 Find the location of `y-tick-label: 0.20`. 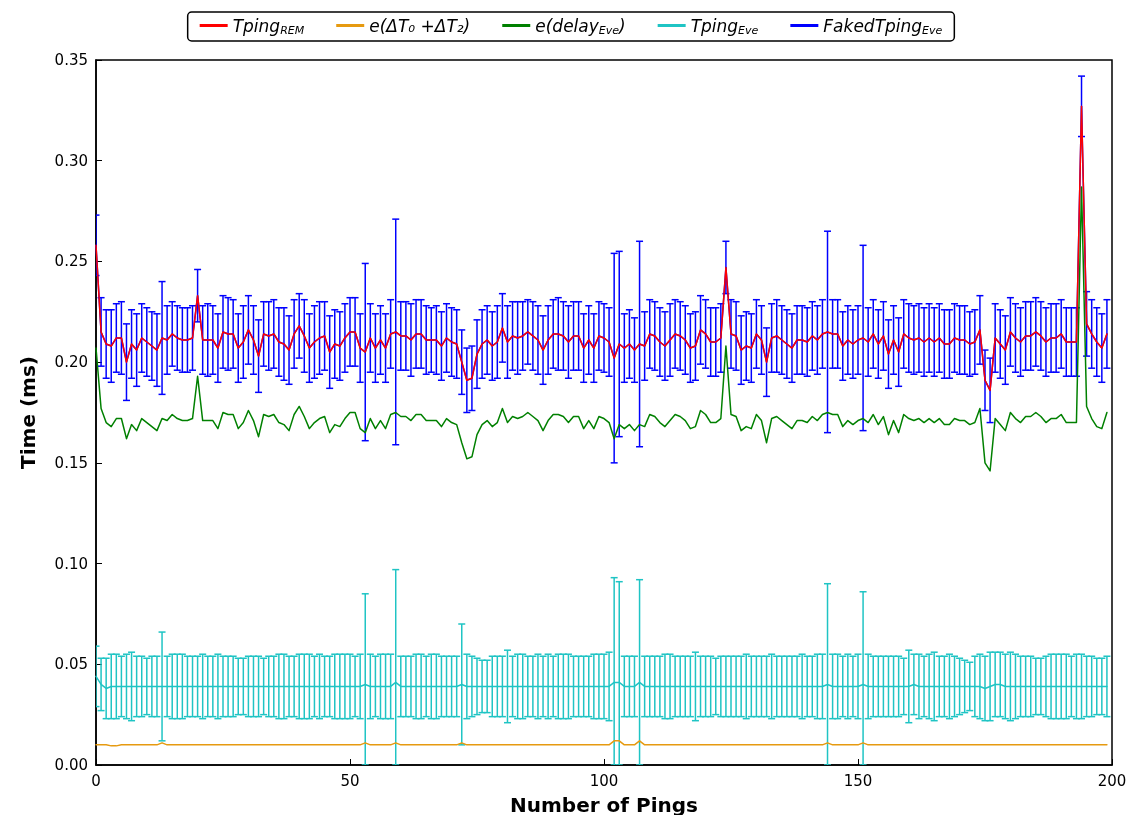

y-tick-label: 0.20 is located at coordinates (71, 362).